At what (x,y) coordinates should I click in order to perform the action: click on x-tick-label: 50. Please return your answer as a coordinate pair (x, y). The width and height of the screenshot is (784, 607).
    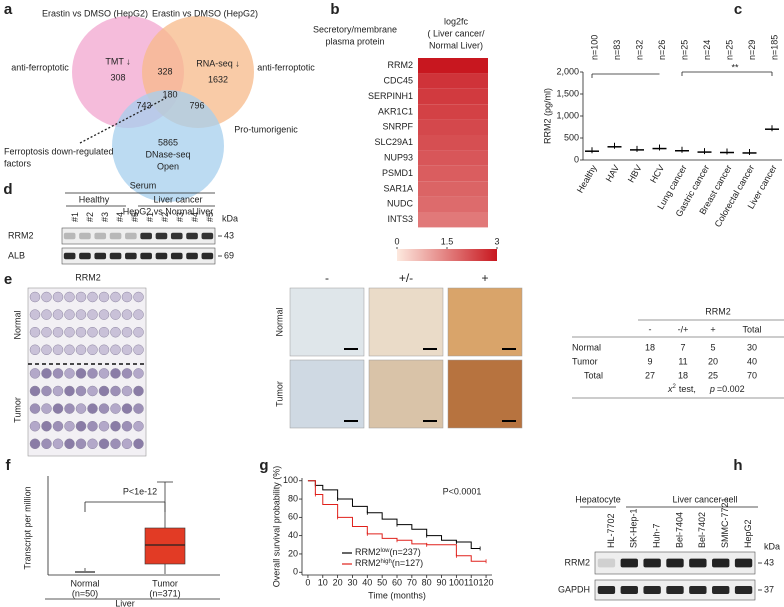
    Looking at the image, I should click on (382, 582).